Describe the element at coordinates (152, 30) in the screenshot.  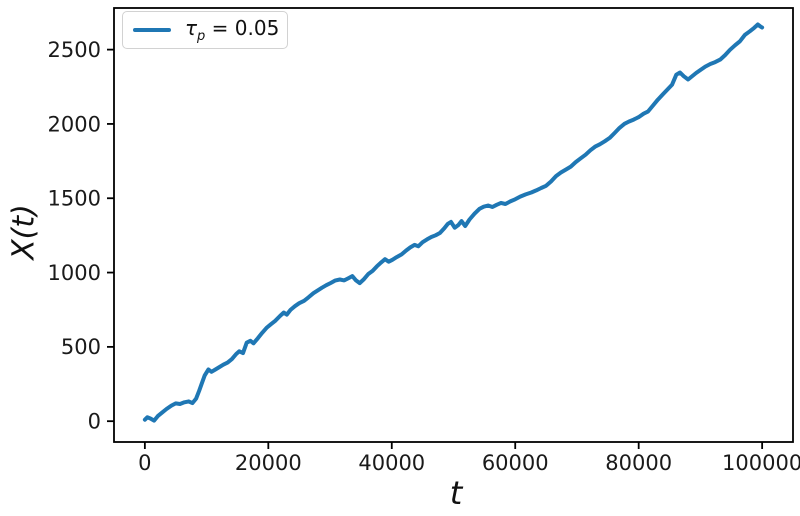
I see `legend-line-sample` at that location.